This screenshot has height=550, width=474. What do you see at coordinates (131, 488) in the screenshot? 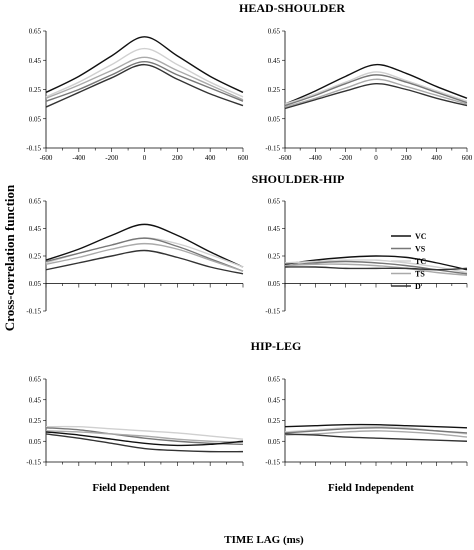
I see `col-label-field-dependent: Field Dependent` at bounding box center [131, 488].